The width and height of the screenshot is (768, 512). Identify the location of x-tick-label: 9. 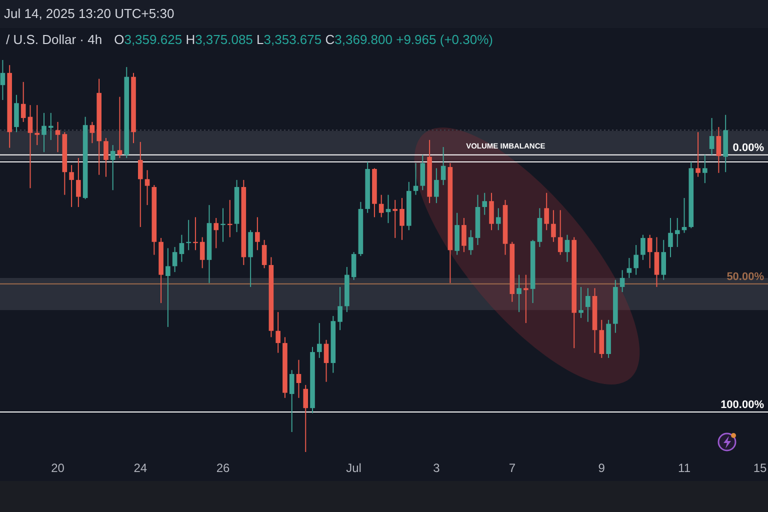
(602, 468).